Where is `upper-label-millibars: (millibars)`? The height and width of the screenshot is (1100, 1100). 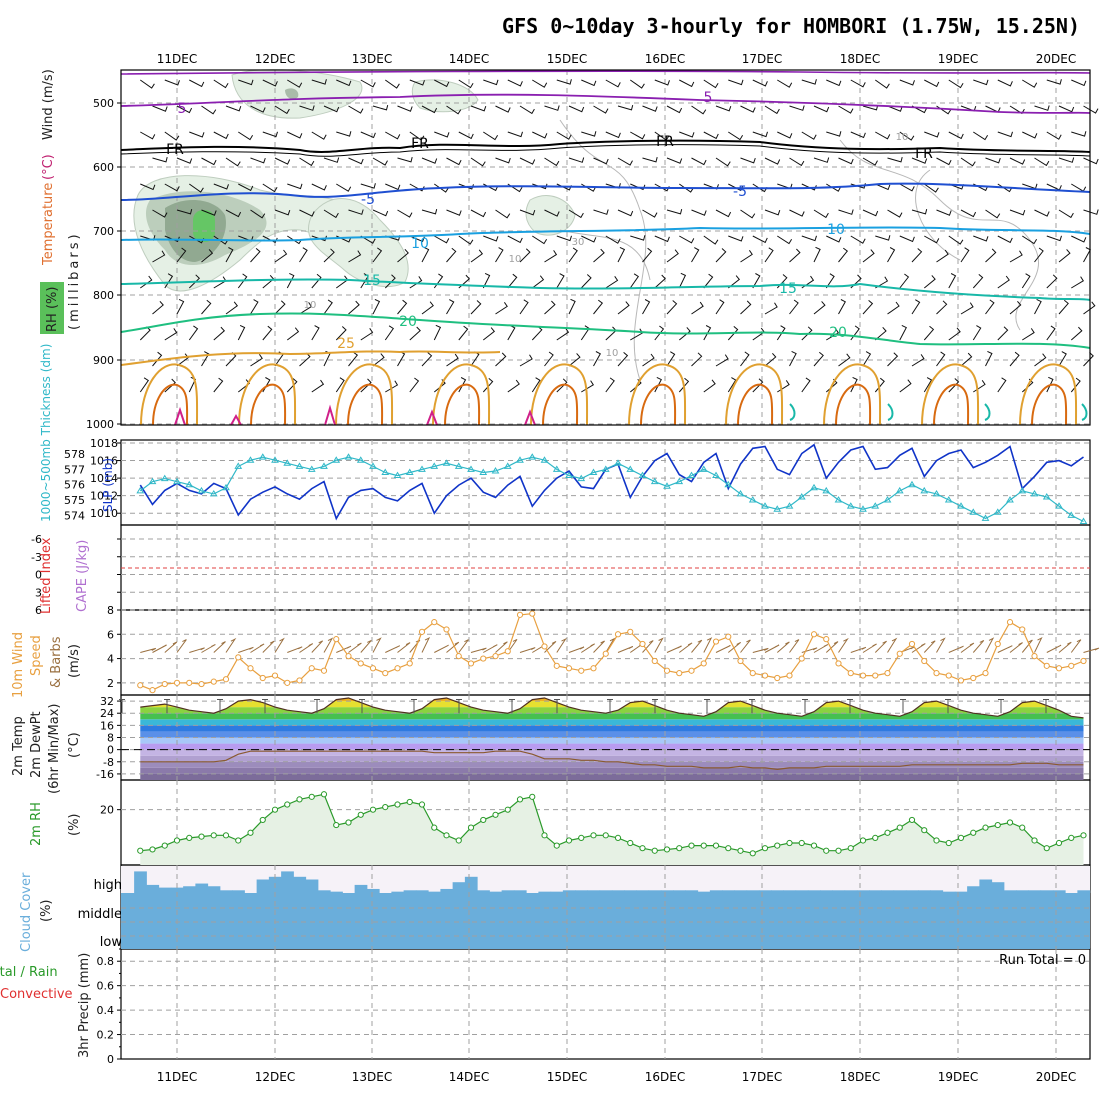
upper-label-millibars: (millibars) is located at coordinates (74, 280).